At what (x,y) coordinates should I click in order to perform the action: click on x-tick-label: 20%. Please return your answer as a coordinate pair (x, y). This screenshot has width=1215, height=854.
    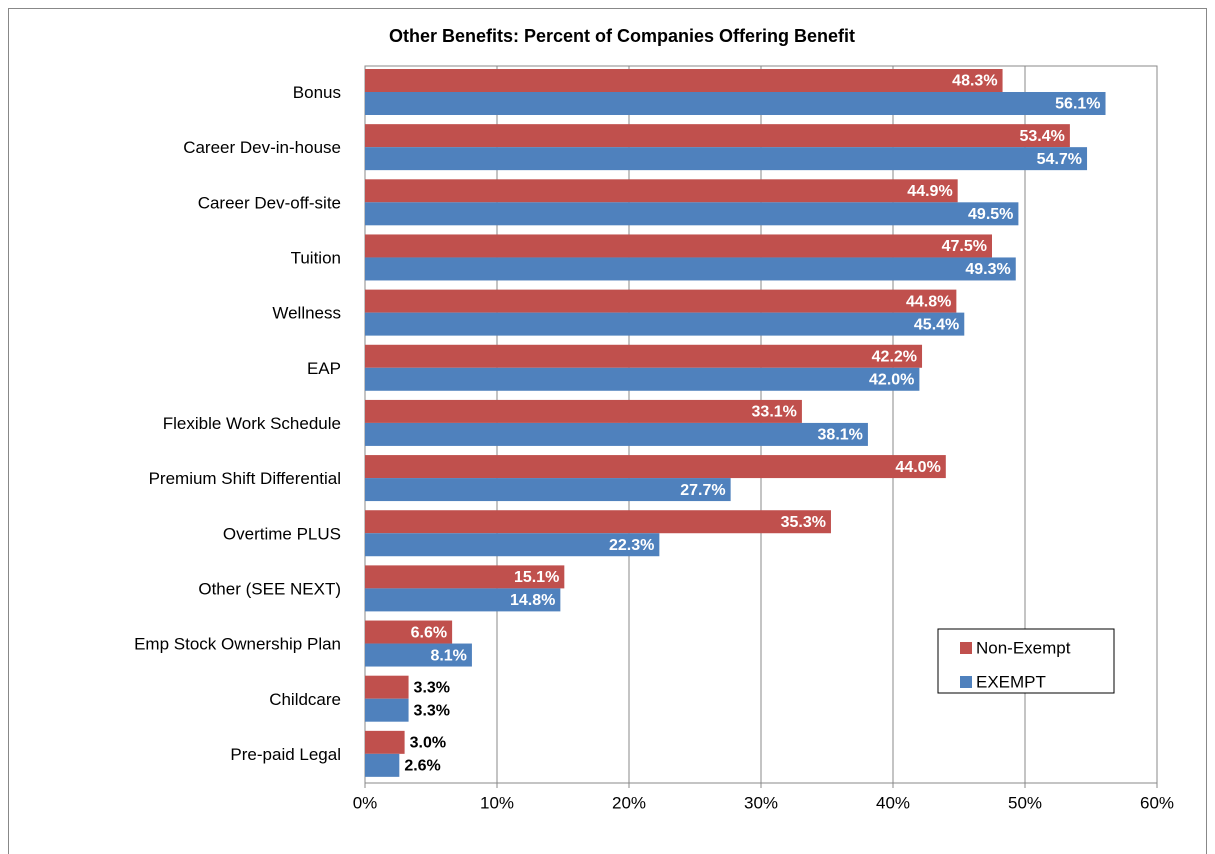
    Looking at the image, I should click on (629, 802).